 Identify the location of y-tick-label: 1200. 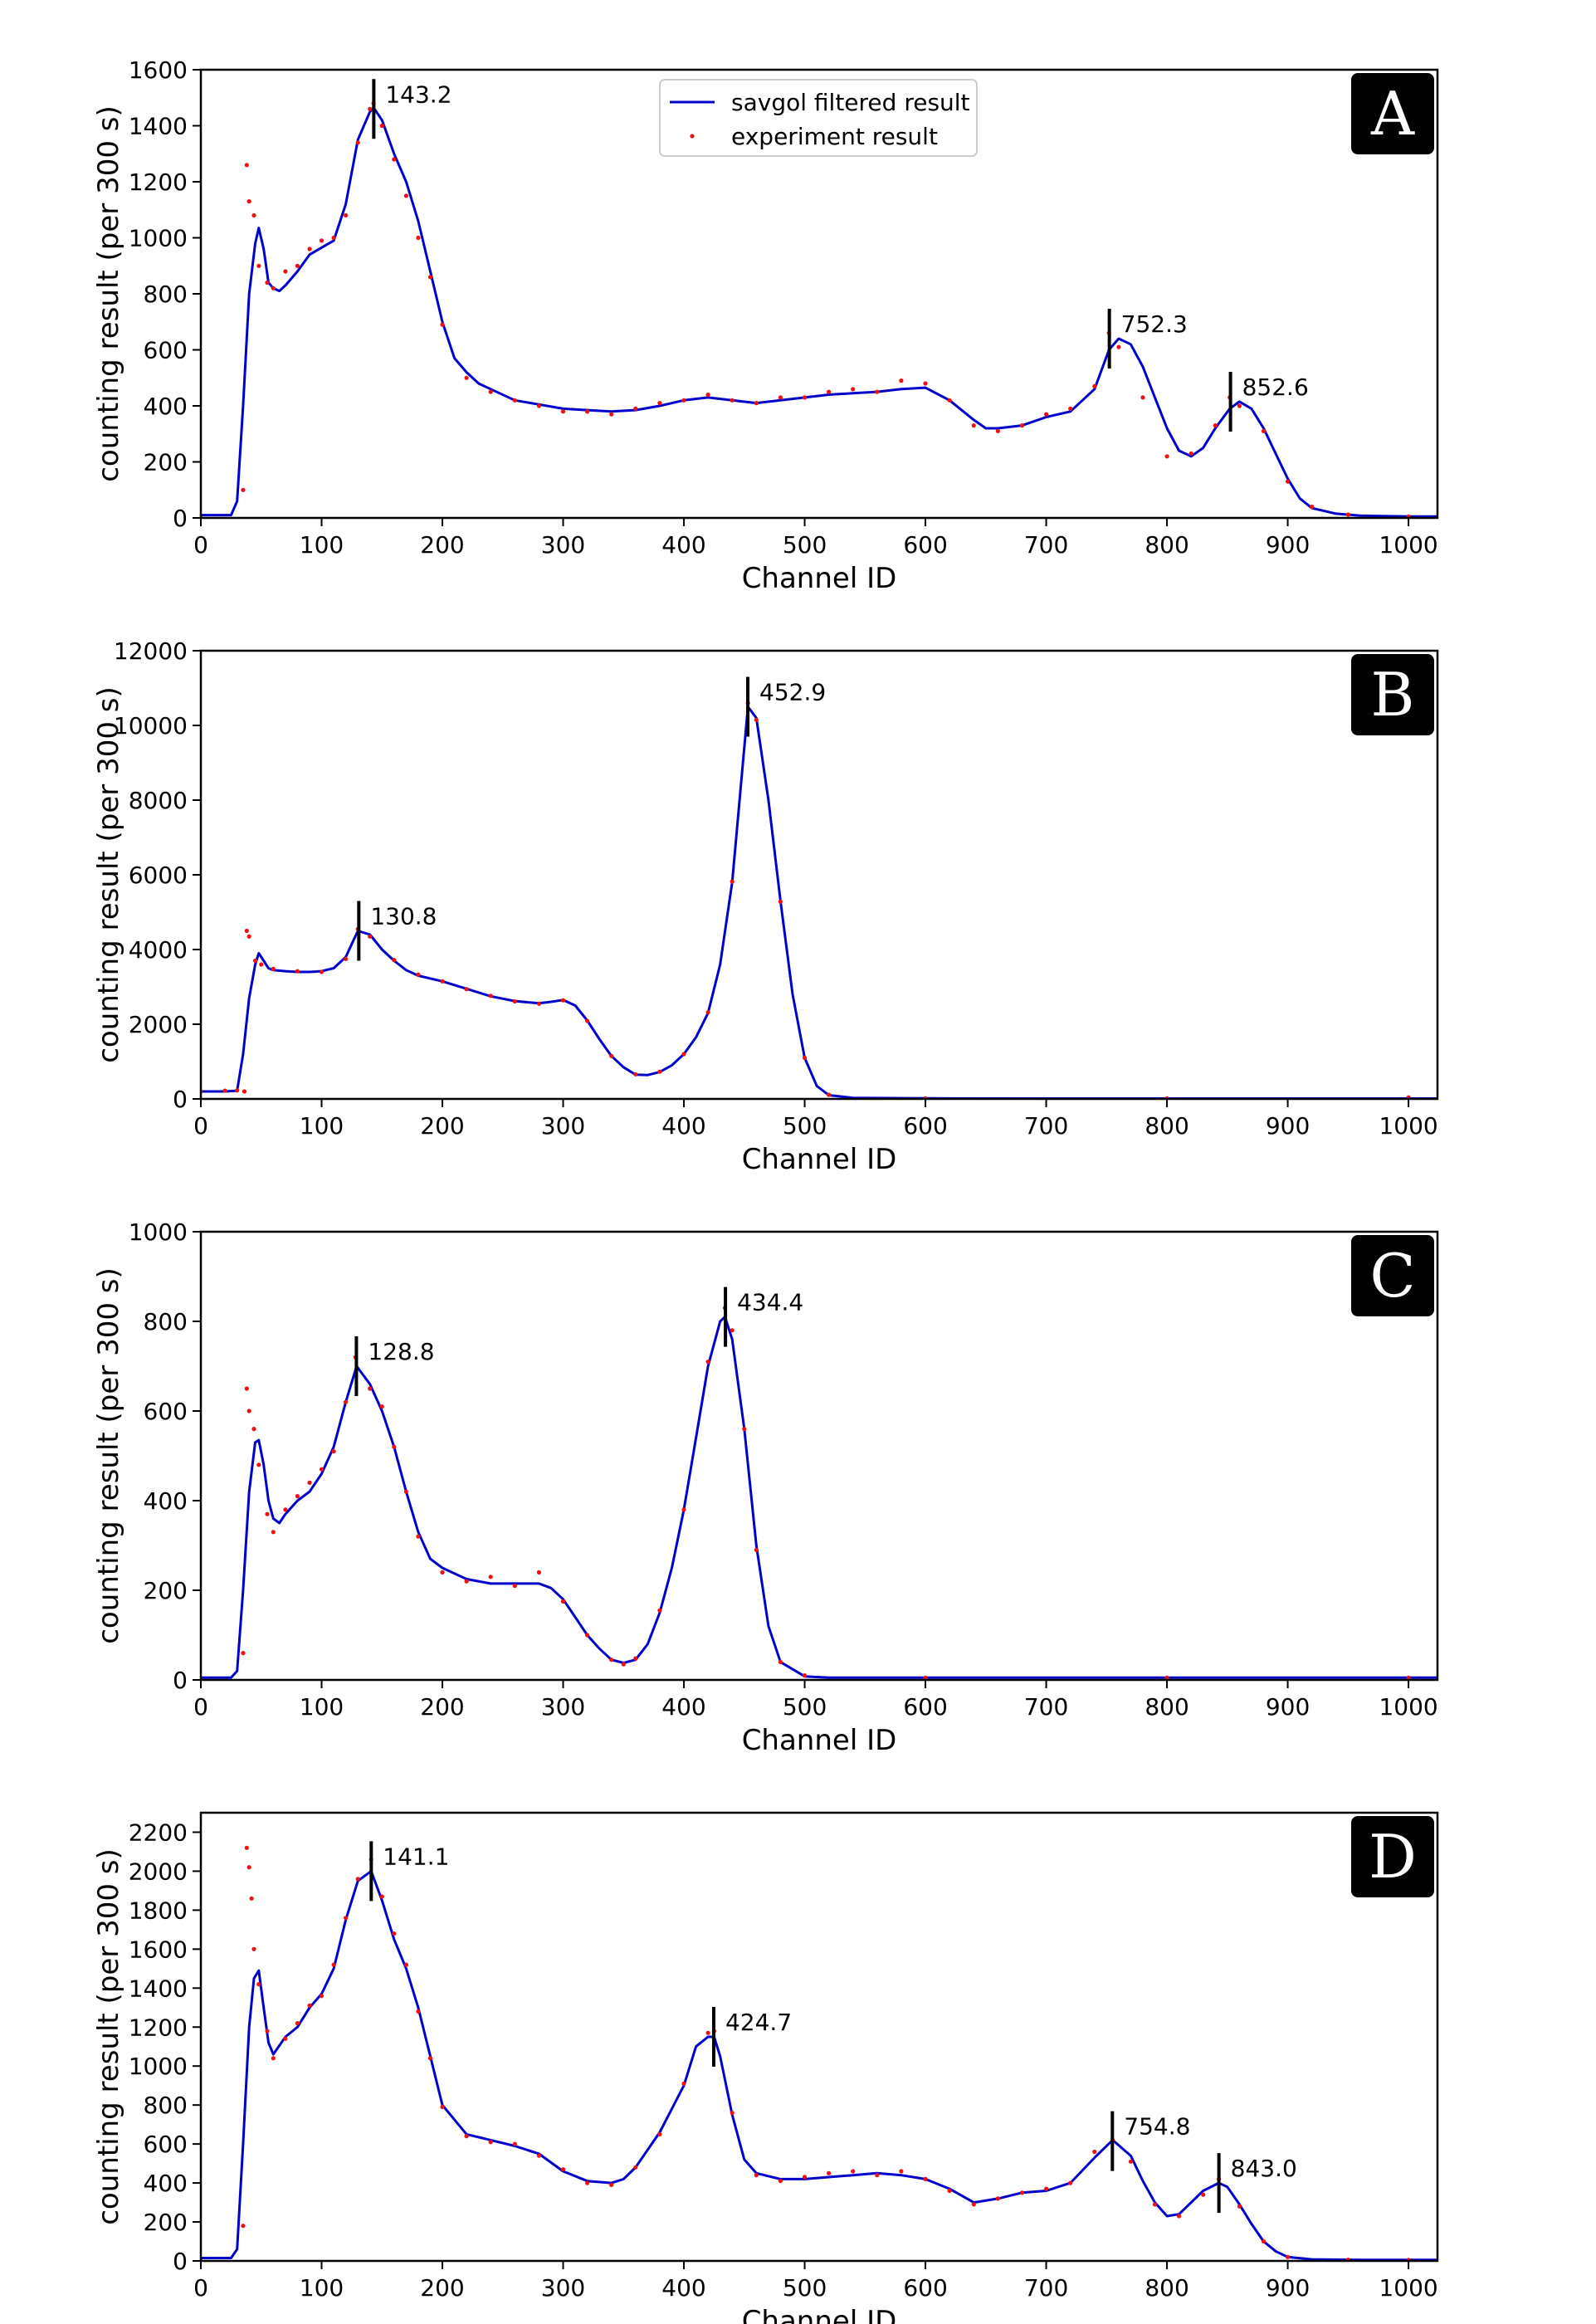
(158, 2028).